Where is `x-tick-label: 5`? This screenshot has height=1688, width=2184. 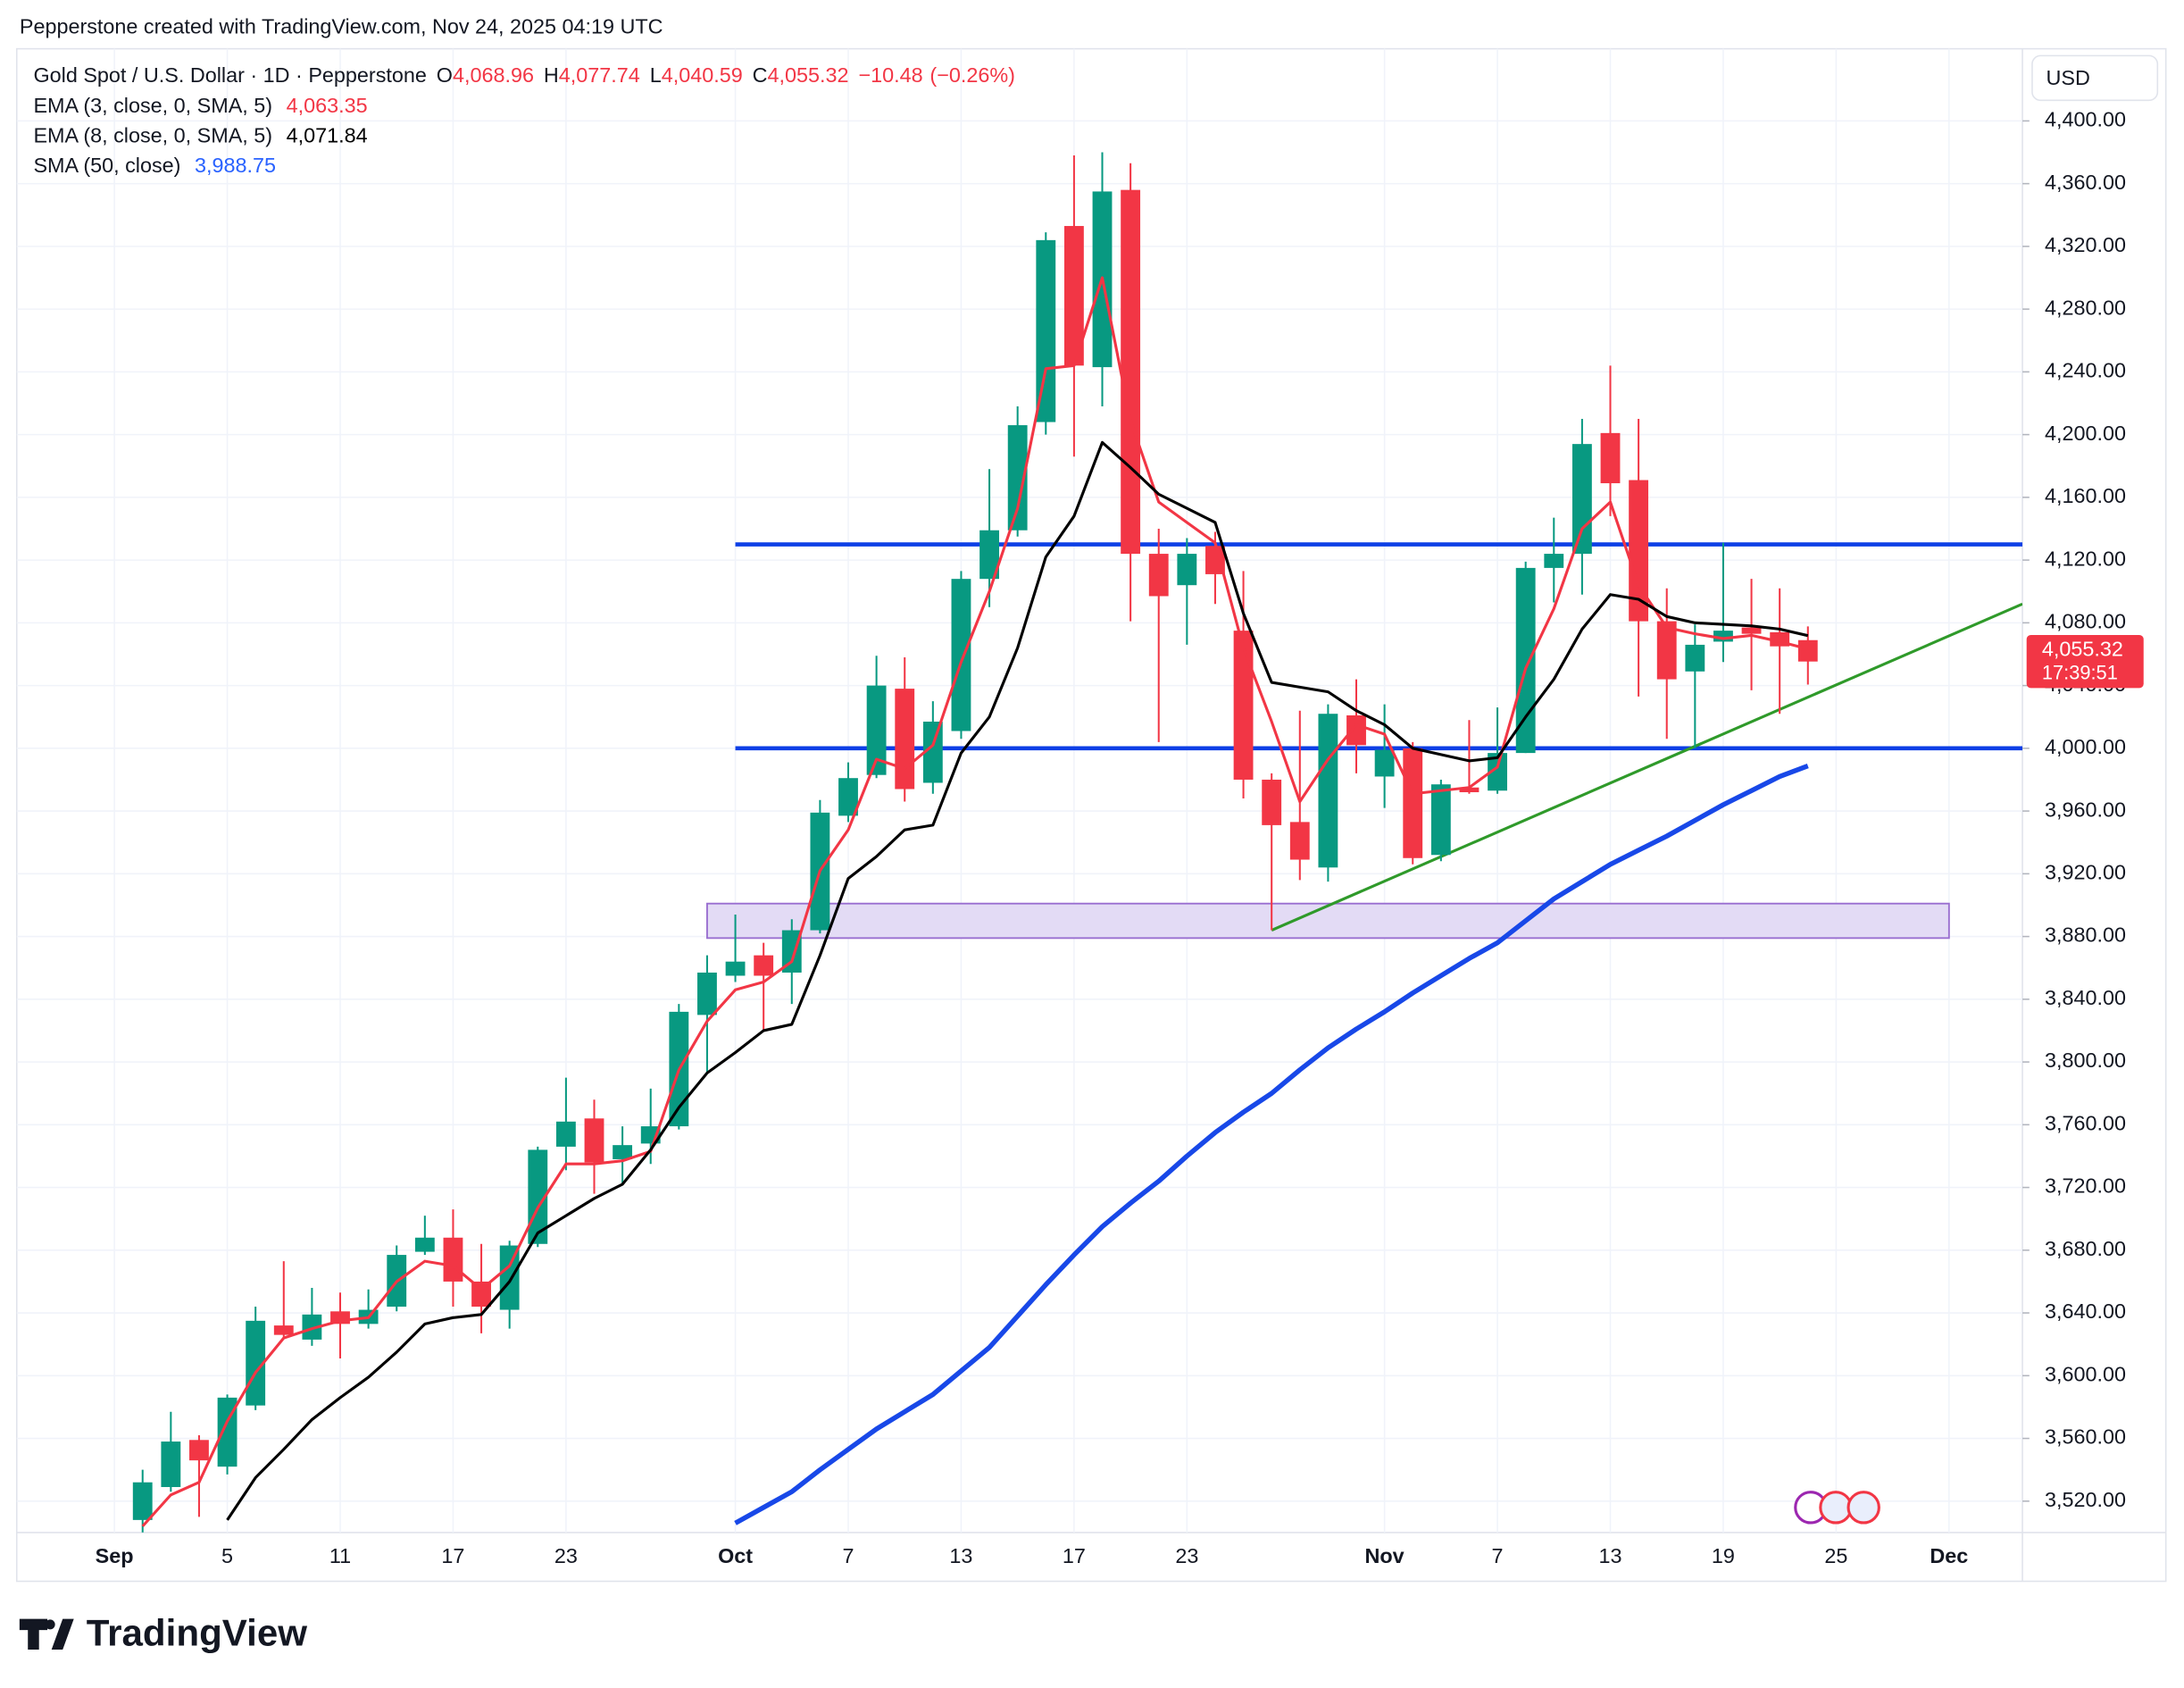
x-tick-label: 5 is located at coordinates (227, 1555).